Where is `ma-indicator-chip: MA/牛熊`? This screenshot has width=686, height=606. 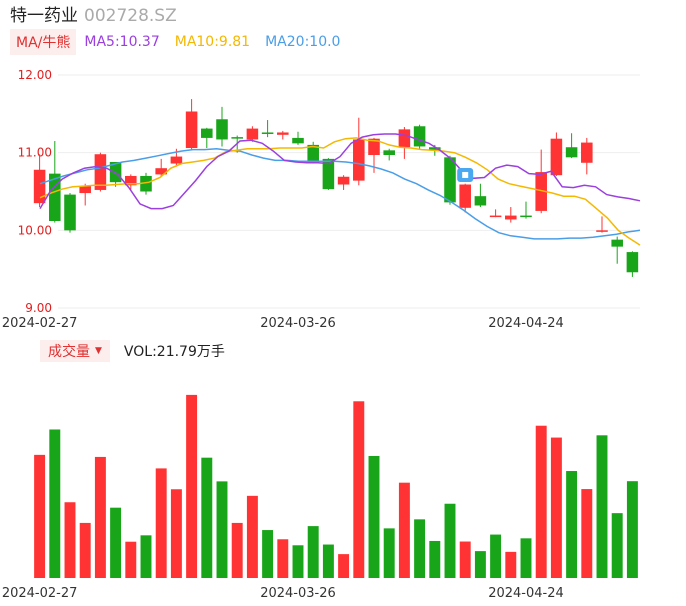
ma-indicator-chip: MA/牛熊 is located at coordinates (43, 42).